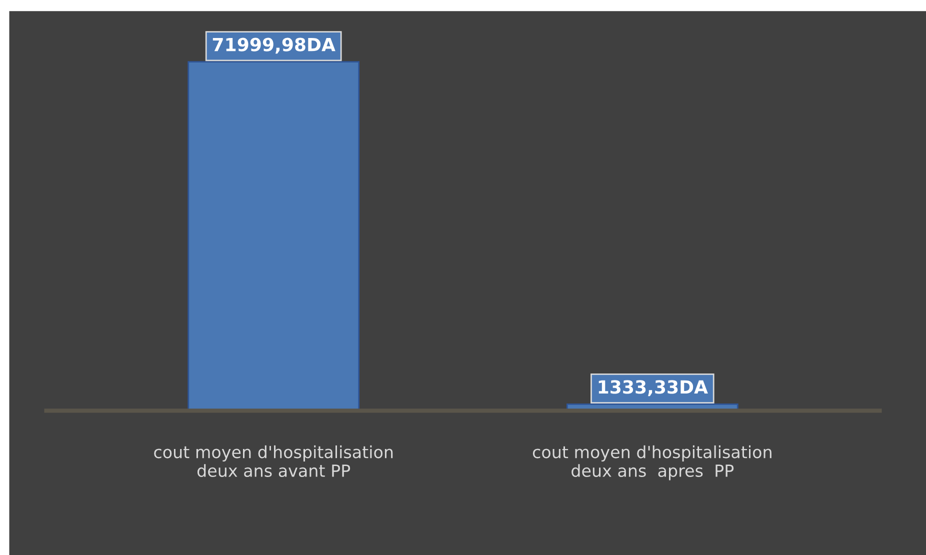 Image resolution: width=926 pixels, height=555 pixels. I want to click on x-tick-label: cout moyen d'hospitalisation deux ans avant PP, so click(273, 461).